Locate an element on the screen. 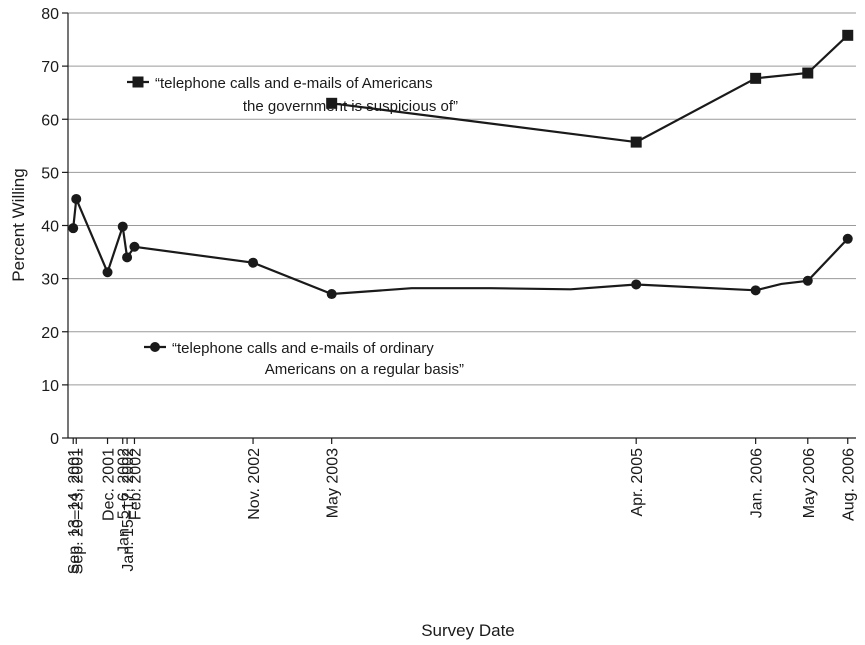  x-tick-label: May 2006 is located at coordinates (809, 483).